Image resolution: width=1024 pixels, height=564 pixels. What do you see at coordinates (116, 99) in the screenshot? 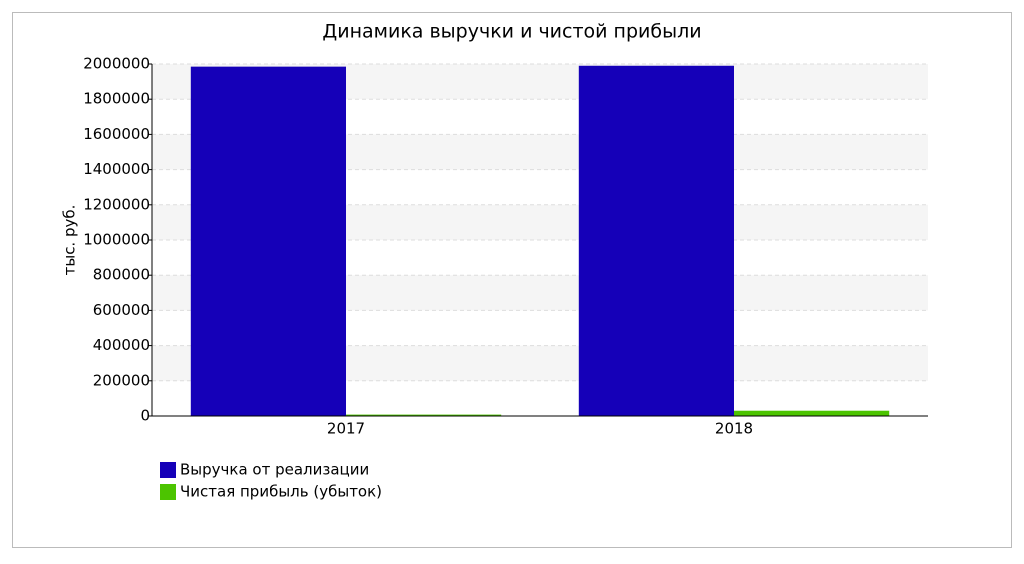
I see `y-tick-label: 1800000` at bounding box center [116, 99].